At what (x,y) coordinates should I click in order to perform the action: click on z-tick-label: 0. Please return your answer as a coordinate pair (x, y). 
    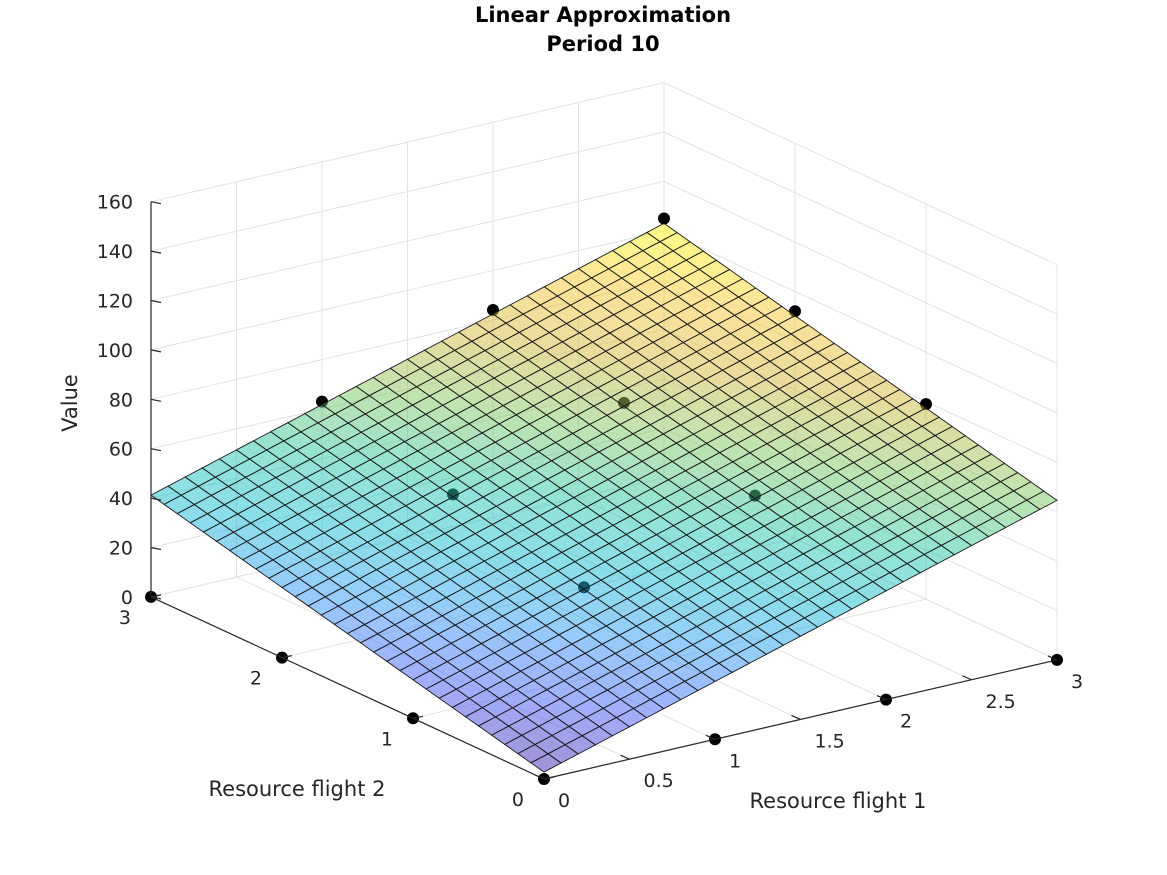
    Looking at the image, I should click on (127, 598).